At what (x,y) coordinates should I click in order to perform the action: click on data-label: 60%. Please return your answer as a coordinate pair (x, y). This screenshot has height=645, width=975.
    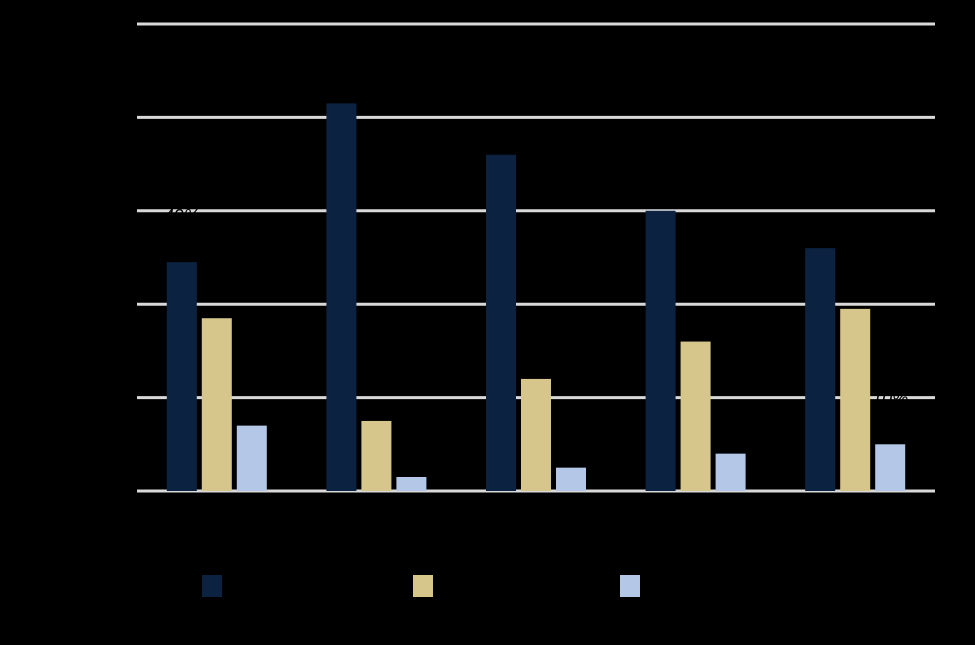
    Looking at the image, I should click on (661, 165).